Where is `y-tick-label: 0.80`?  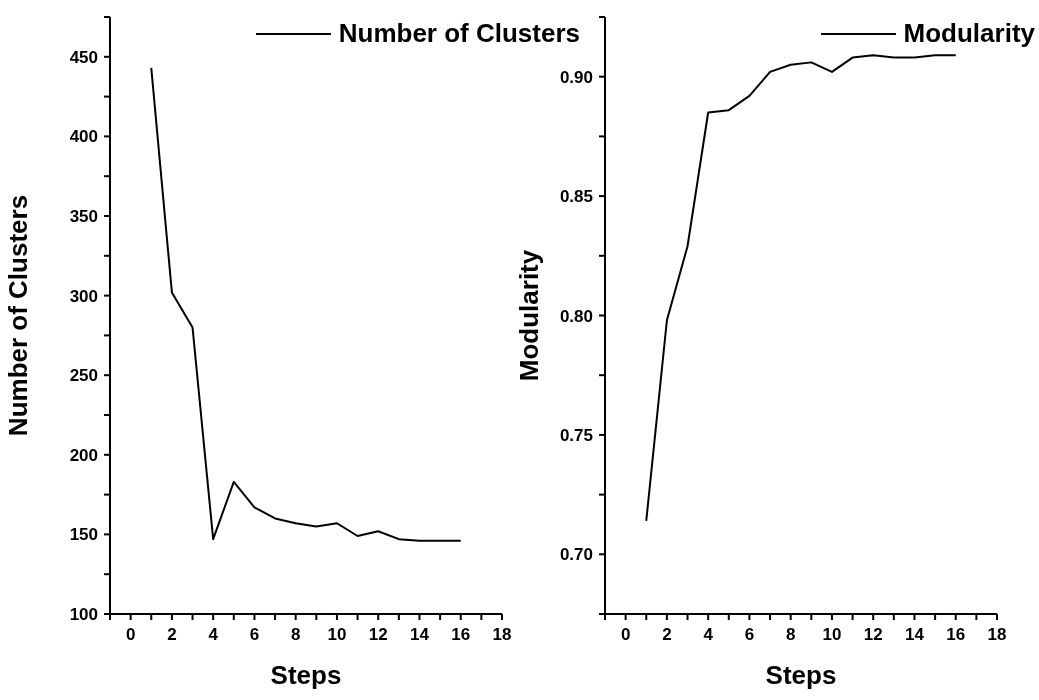 y-tick-label: 0.80 is located at coordinates (576, 316).